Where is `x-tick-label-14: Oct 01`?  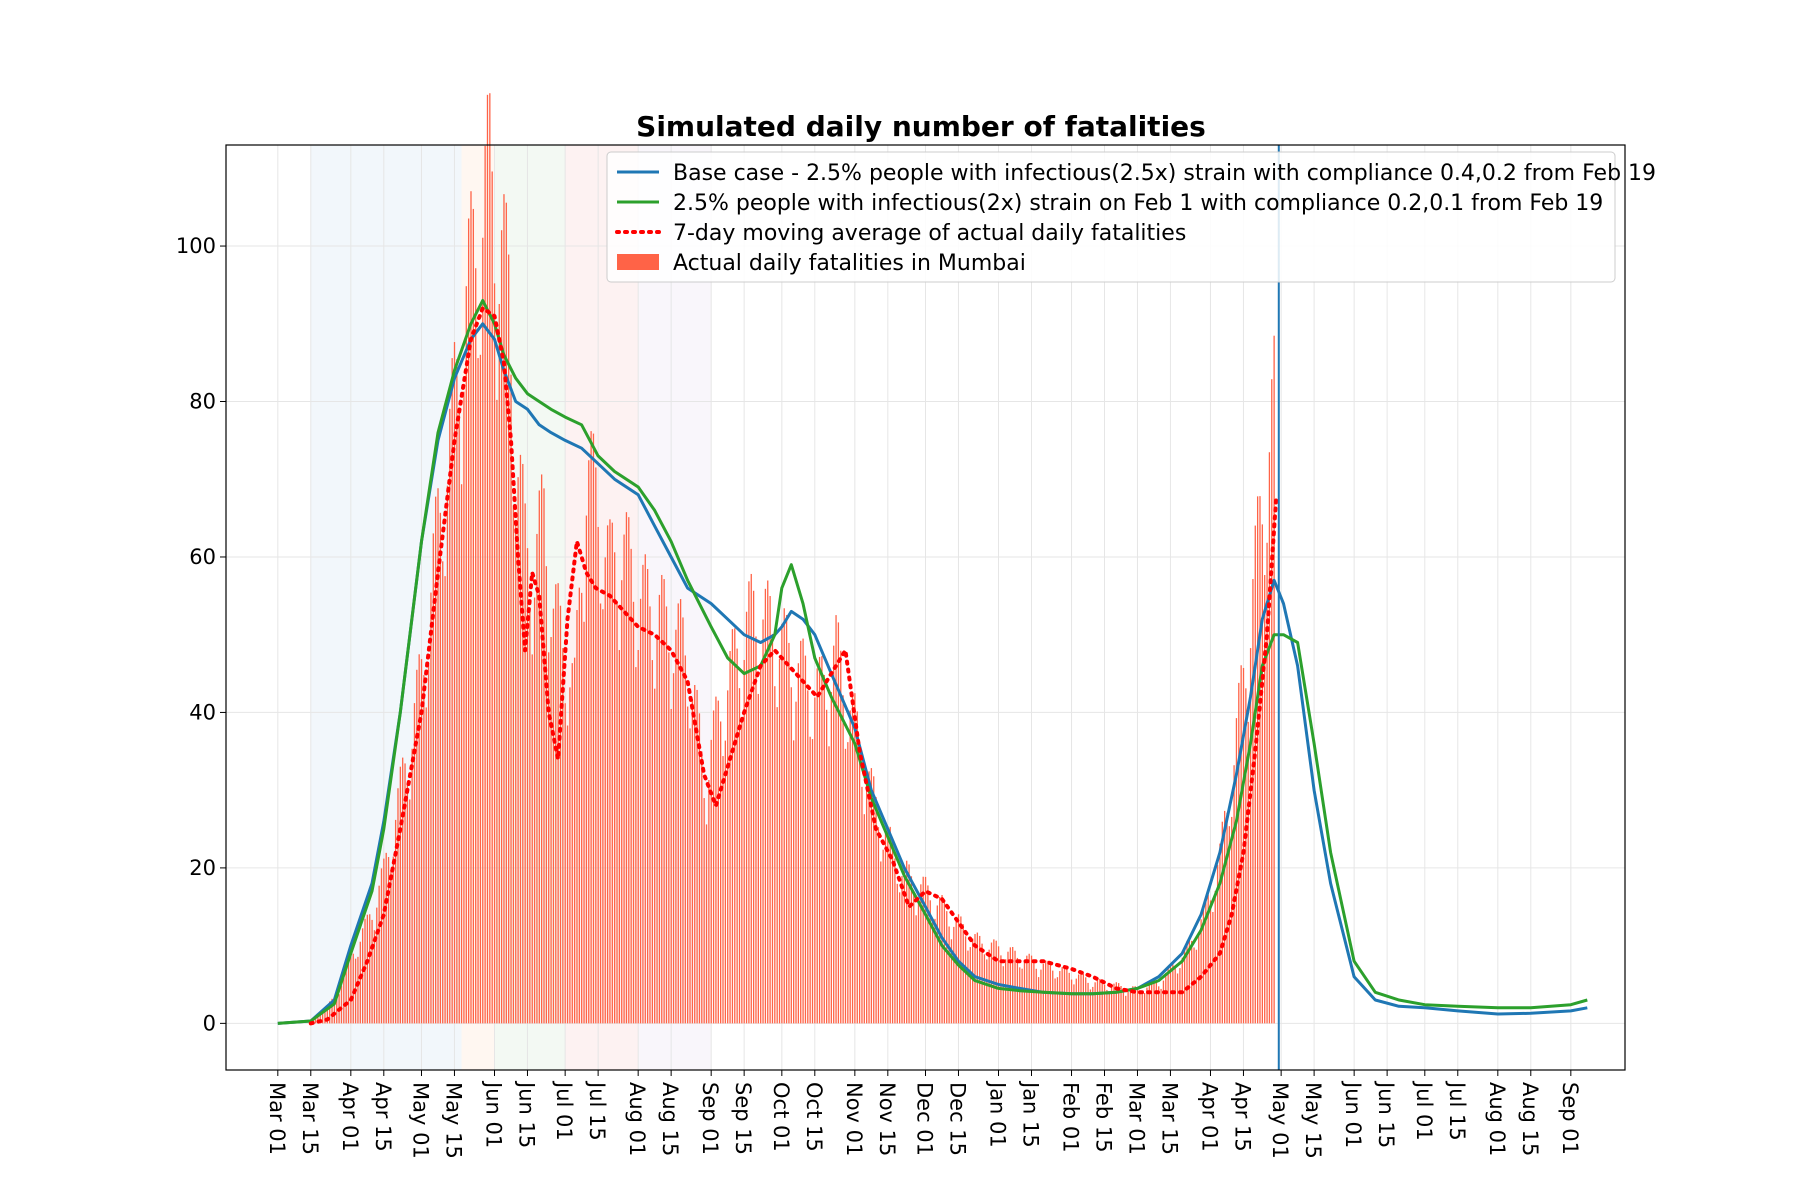
x-tick-label-14: Oct 01 is located at coordinates (781, 1117).